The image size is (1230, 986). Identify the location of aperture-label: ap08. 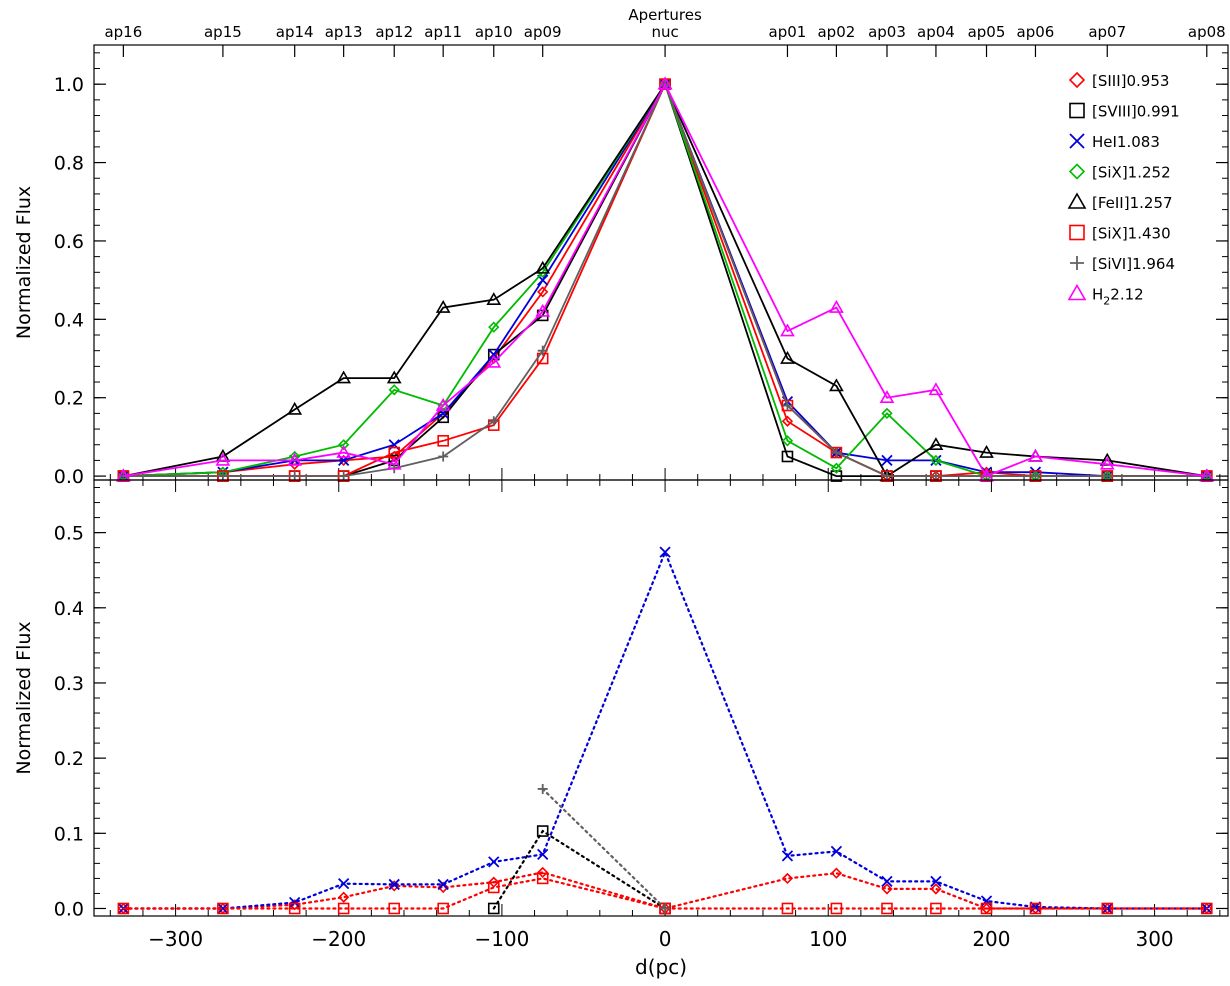
(1207, 32).